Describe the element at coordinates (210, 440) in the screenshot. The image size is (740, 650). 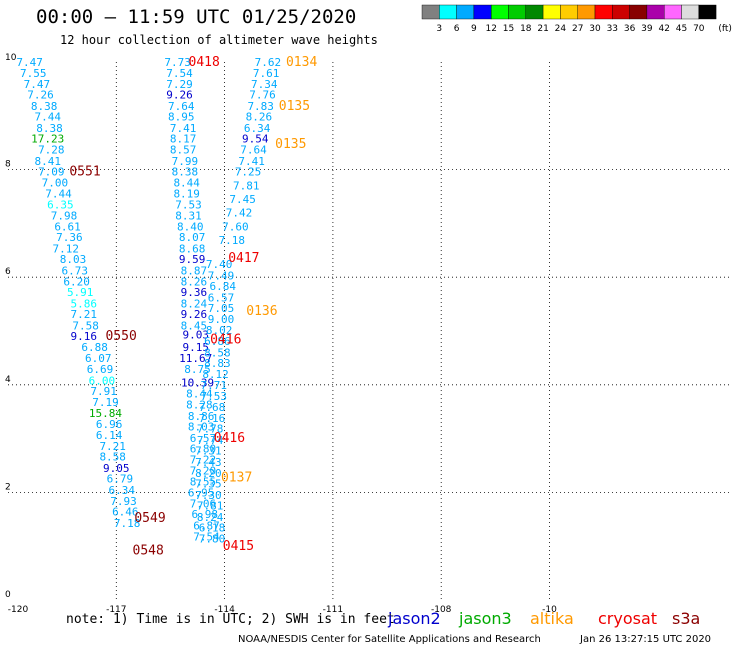
I see `wave-height-value: 7.74` at that location.